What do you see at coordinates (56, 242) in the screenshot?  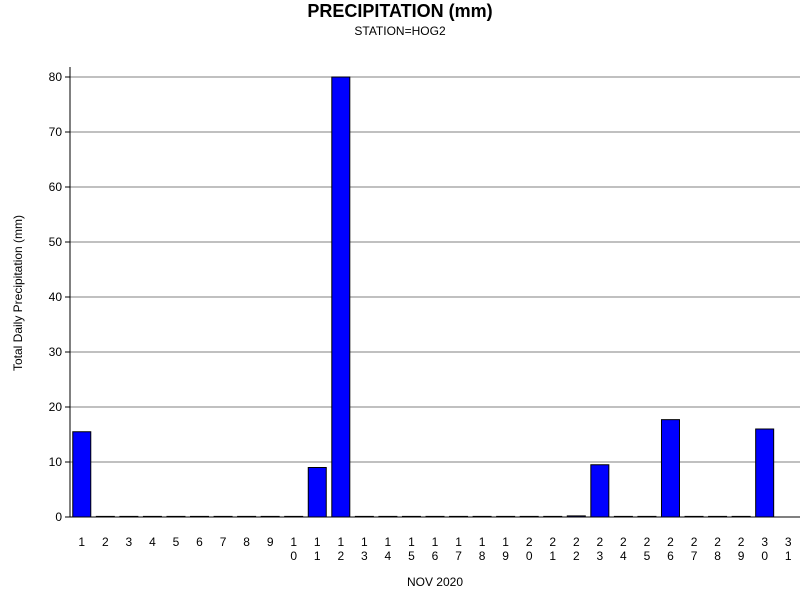 I see `y-tick-label-50: 50` at bounding box center [56, 242].